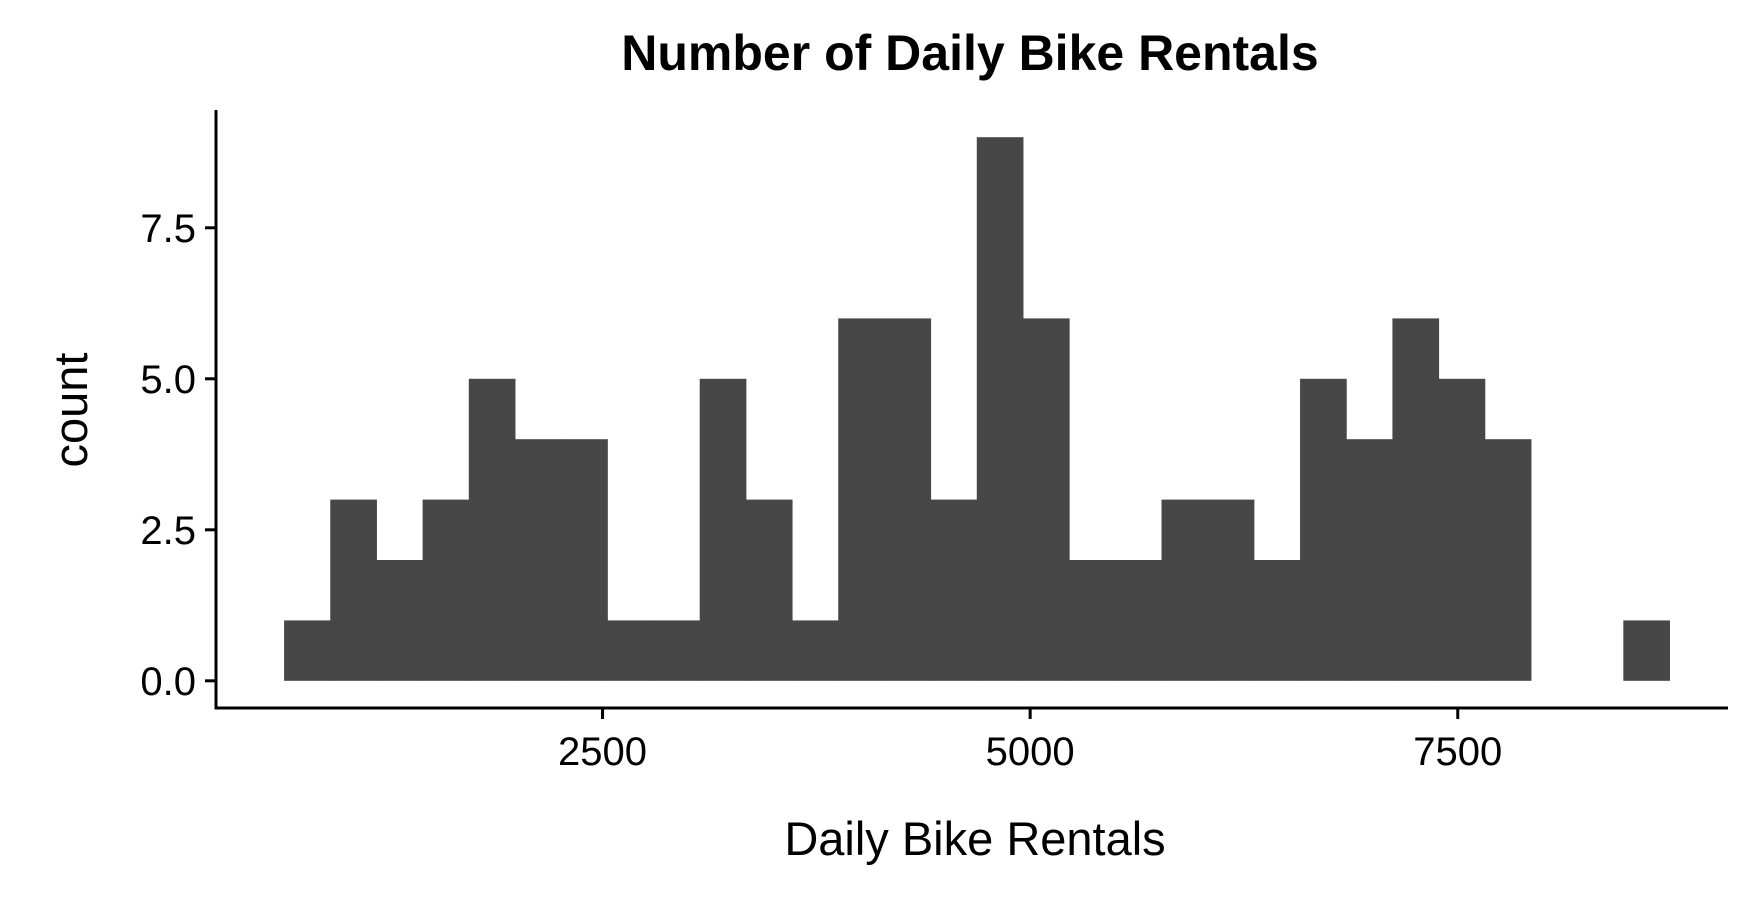 This screenshot has height=900, width=1749. I want to click on x-tick-label: 7500, so click(1457, 752).